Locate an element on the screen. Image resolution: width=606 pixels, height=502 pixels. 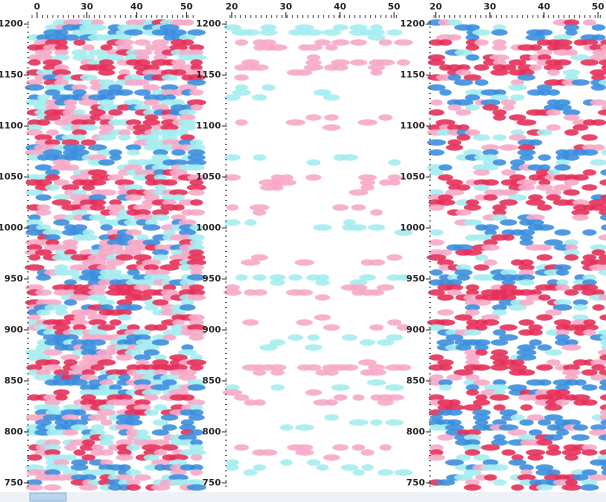
scrollbar-track is located at coordinates (303, 497).